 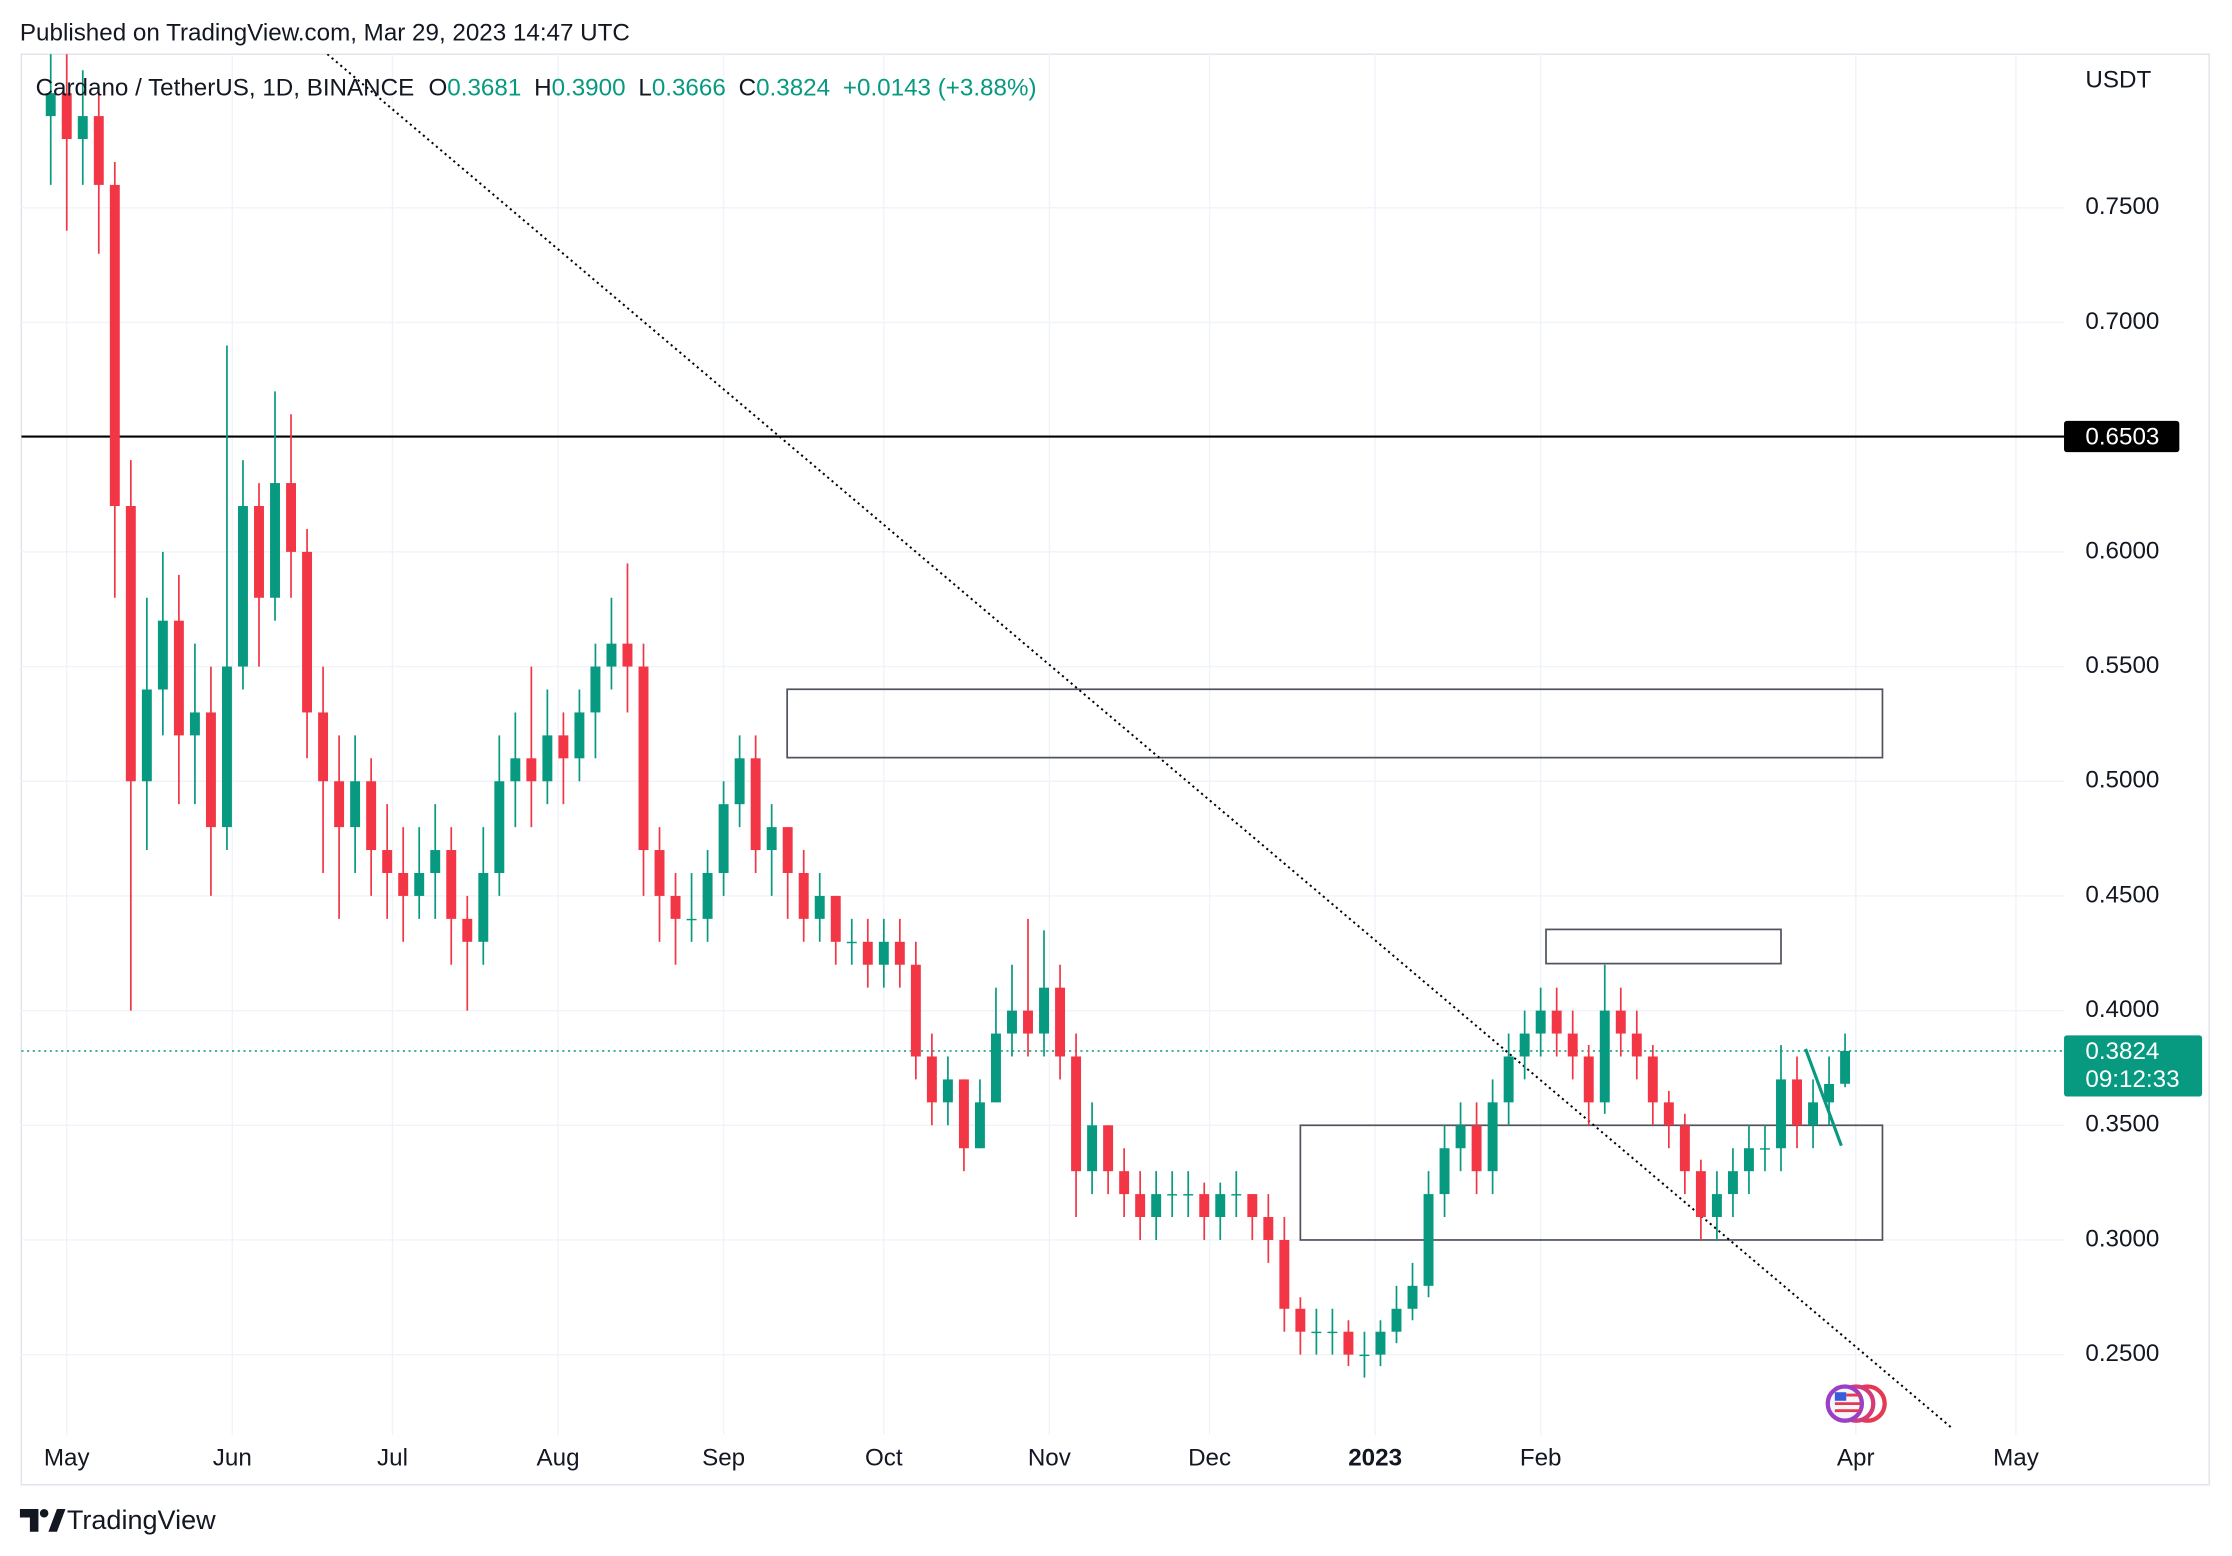 I want to click on y-tick-label: 0.3500, so click(x=2122, y=1124).